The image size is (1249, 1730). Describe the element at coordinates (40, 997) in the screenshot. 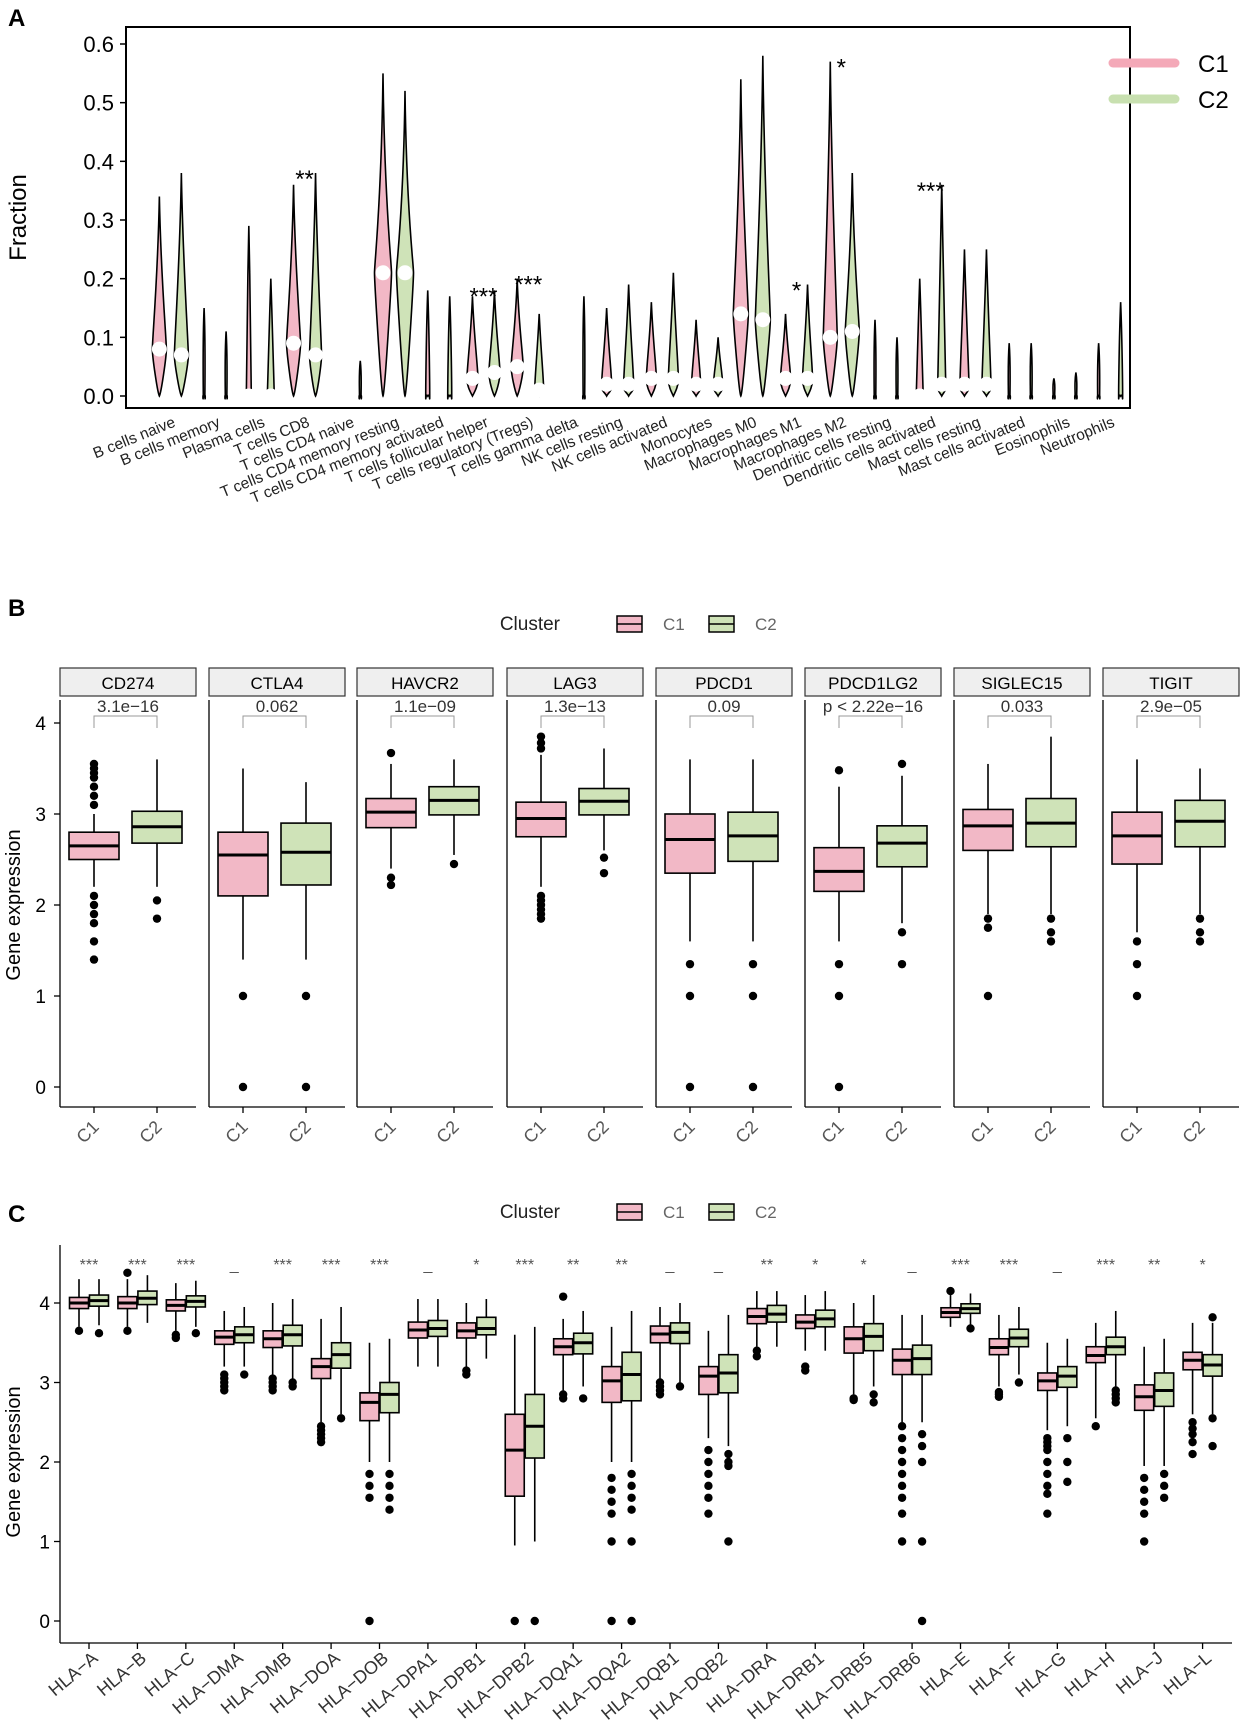

I see `y-tick-label: 1` at that location.